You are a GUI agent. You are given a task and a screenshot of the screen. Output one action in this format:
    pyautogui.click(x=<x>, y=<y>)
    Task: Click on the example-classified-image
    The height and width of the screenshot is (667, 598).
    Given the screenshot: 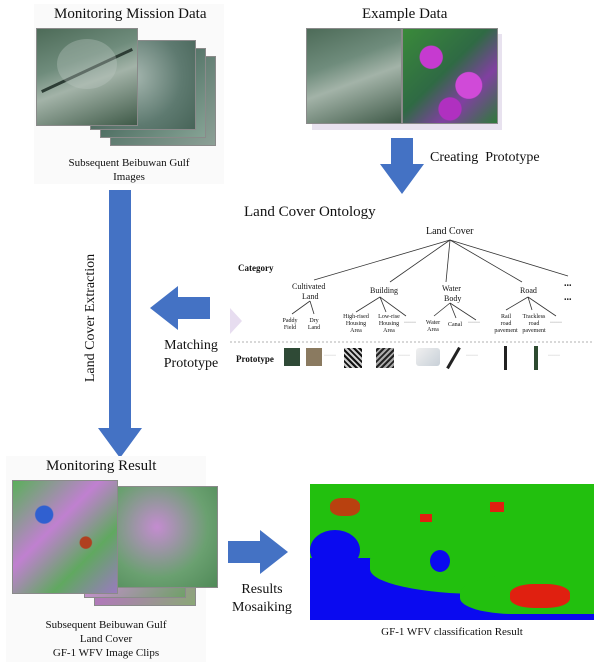 What is the action you would take?
    pyautogui.click(x=450, y=76)
    